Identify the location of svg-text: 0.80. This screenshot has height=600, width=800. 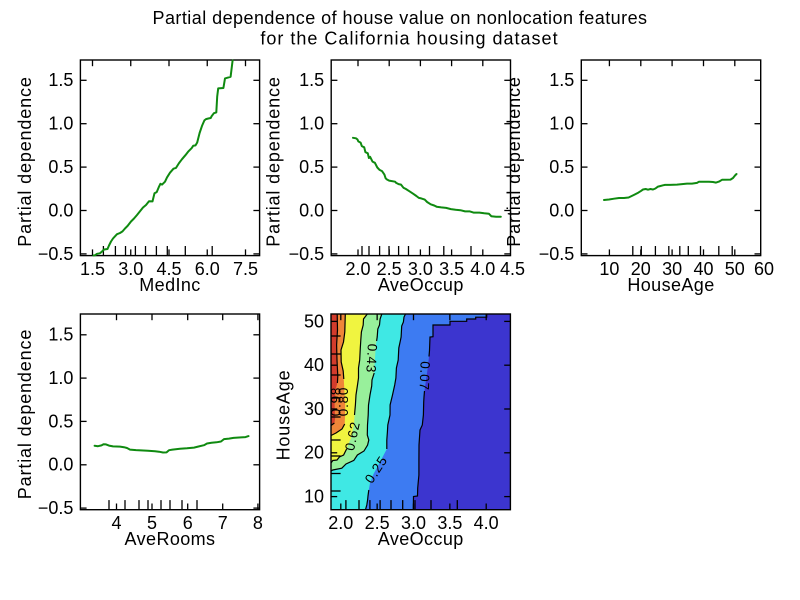
(343, 401).